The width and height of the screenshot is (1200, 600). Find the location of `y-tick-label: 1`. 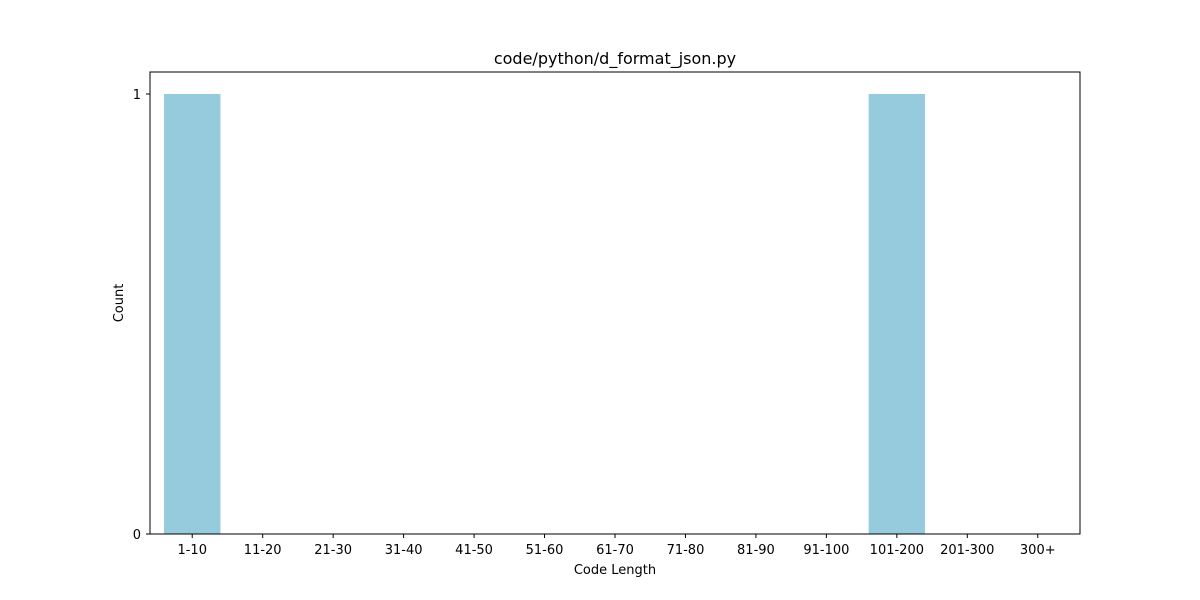

y-tick-label: 1 is located at coordinates (137, 95).